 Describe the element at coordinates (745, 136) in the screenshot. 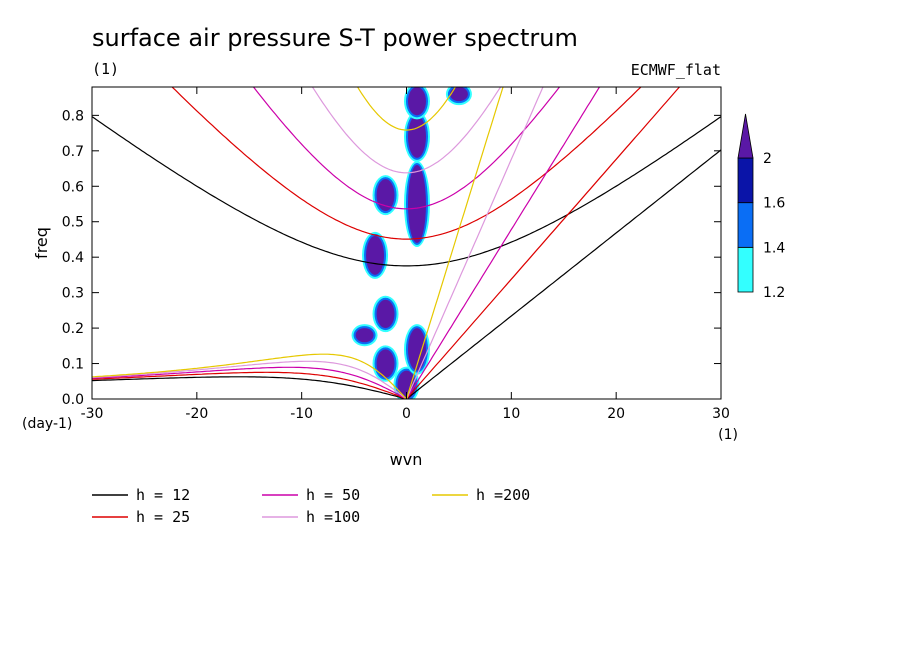

I see `colorbar-extension` at that location.